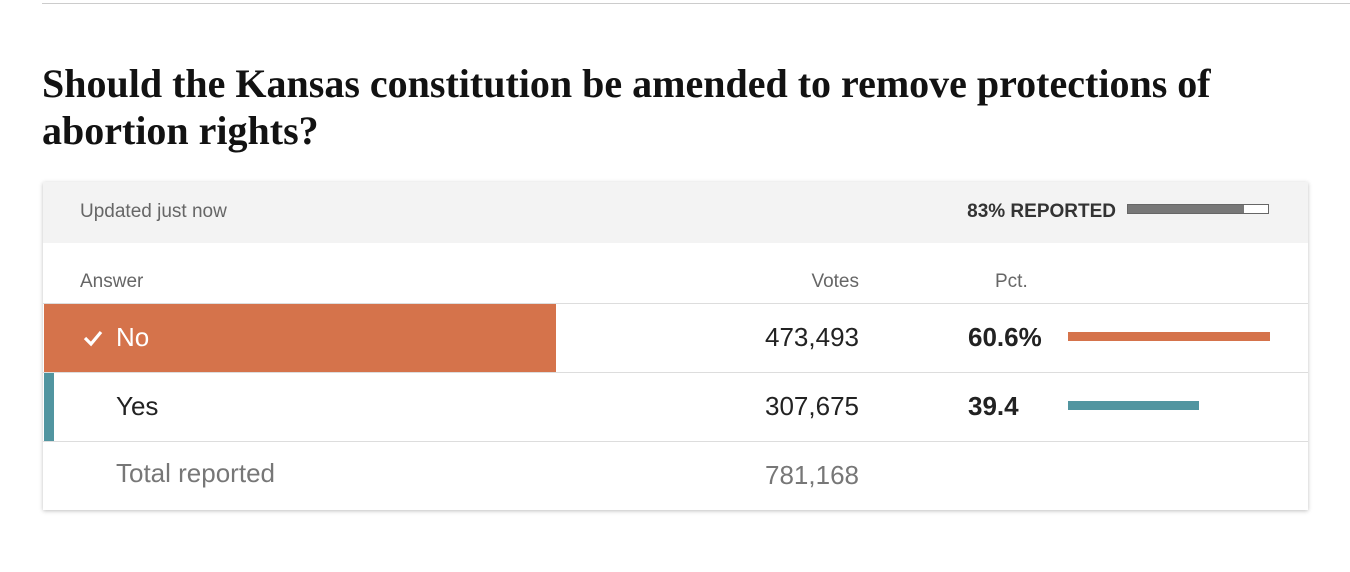 The width and height of the screenshot is (1350, 572). I want to click on column-header: Pct., so click(1011, 281).